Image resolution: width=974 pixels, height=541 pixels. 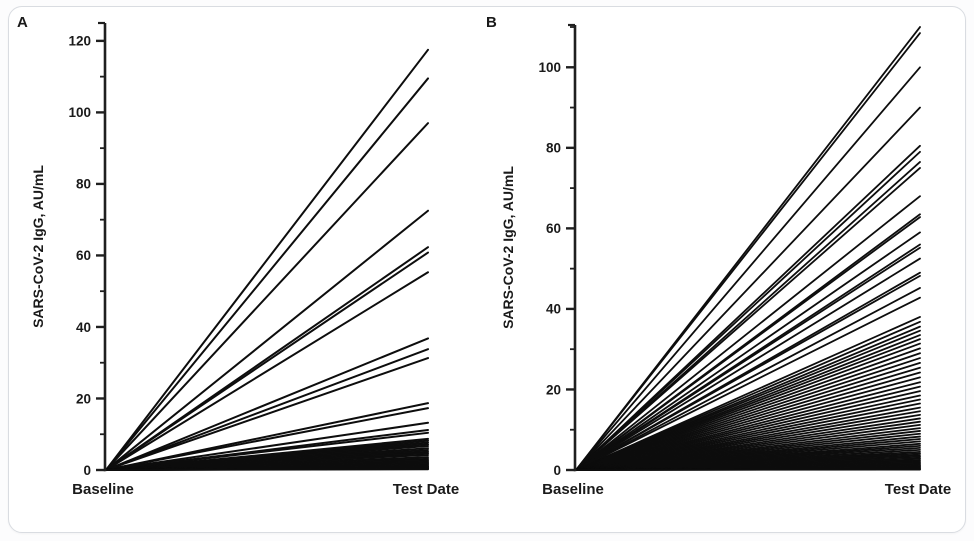 What do you see at coordinates (79, 41) in the screenshot?
I see `y-tick-label: 120` at bounding box center [79, 41].